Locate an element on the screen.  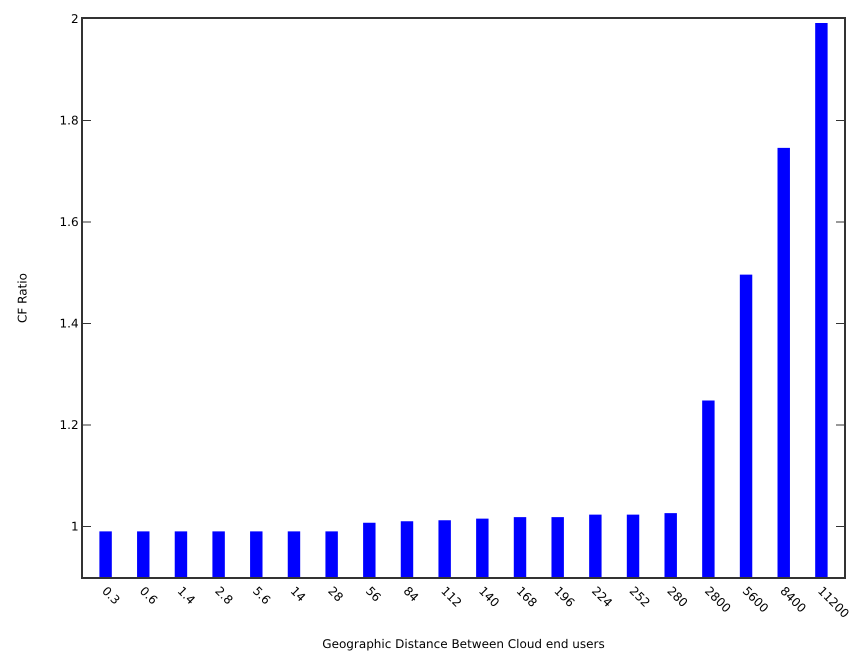
x-tick-label: 5.6 is located at coordinates (262, 596).